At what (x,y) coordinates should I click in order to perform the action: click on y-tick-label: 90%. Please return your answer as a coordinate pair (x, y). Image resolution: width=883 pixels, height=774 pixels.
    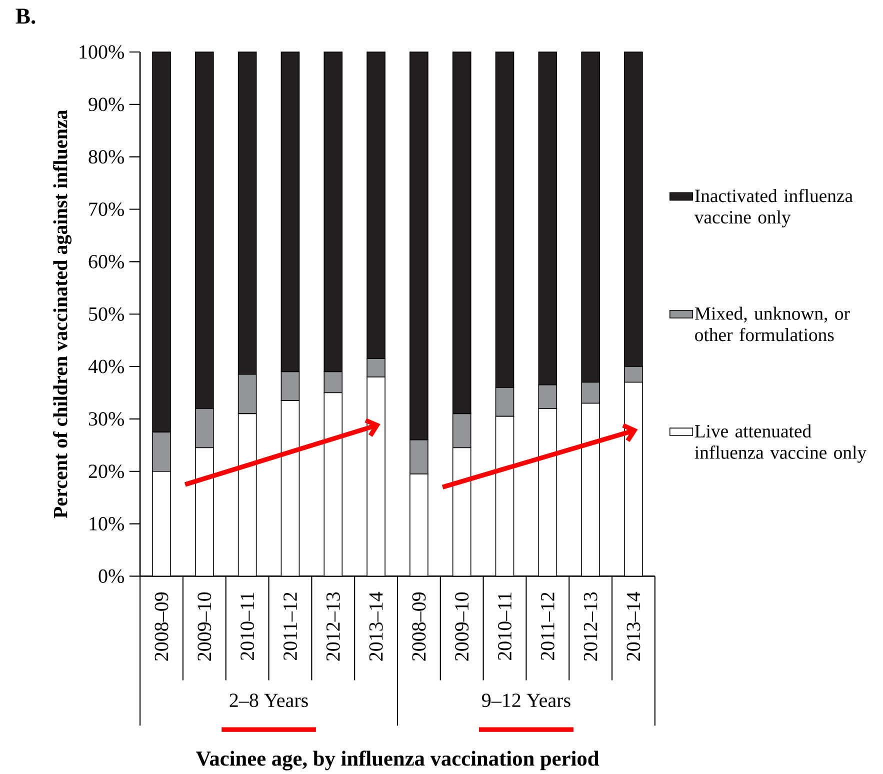
    Looking at the image, I should click on (106, 105).